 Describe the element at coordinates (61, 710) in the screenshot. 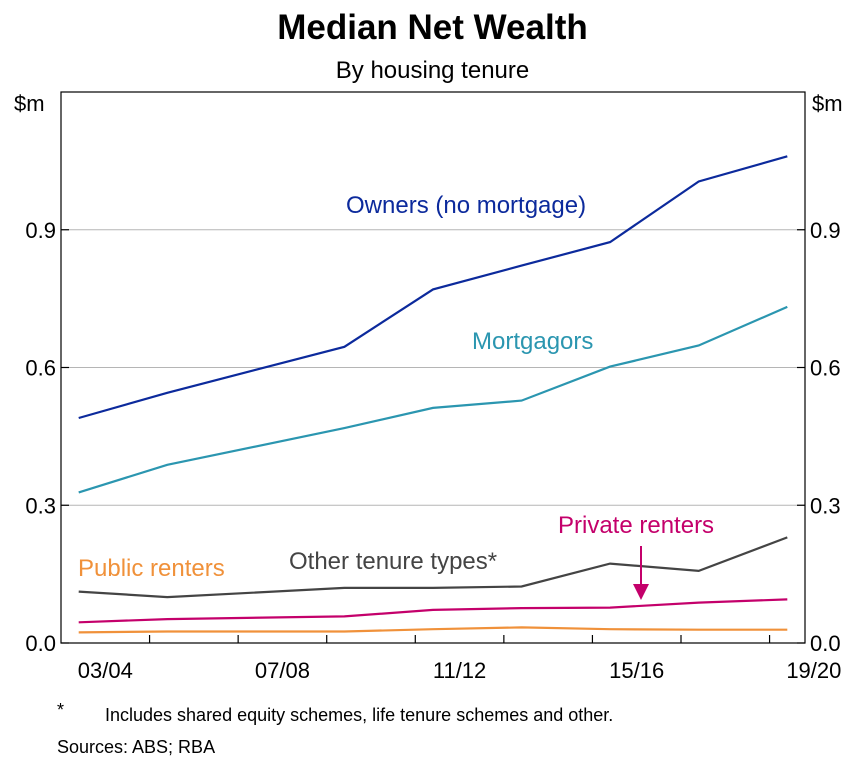

I see `footnote-marker: *` at that location.